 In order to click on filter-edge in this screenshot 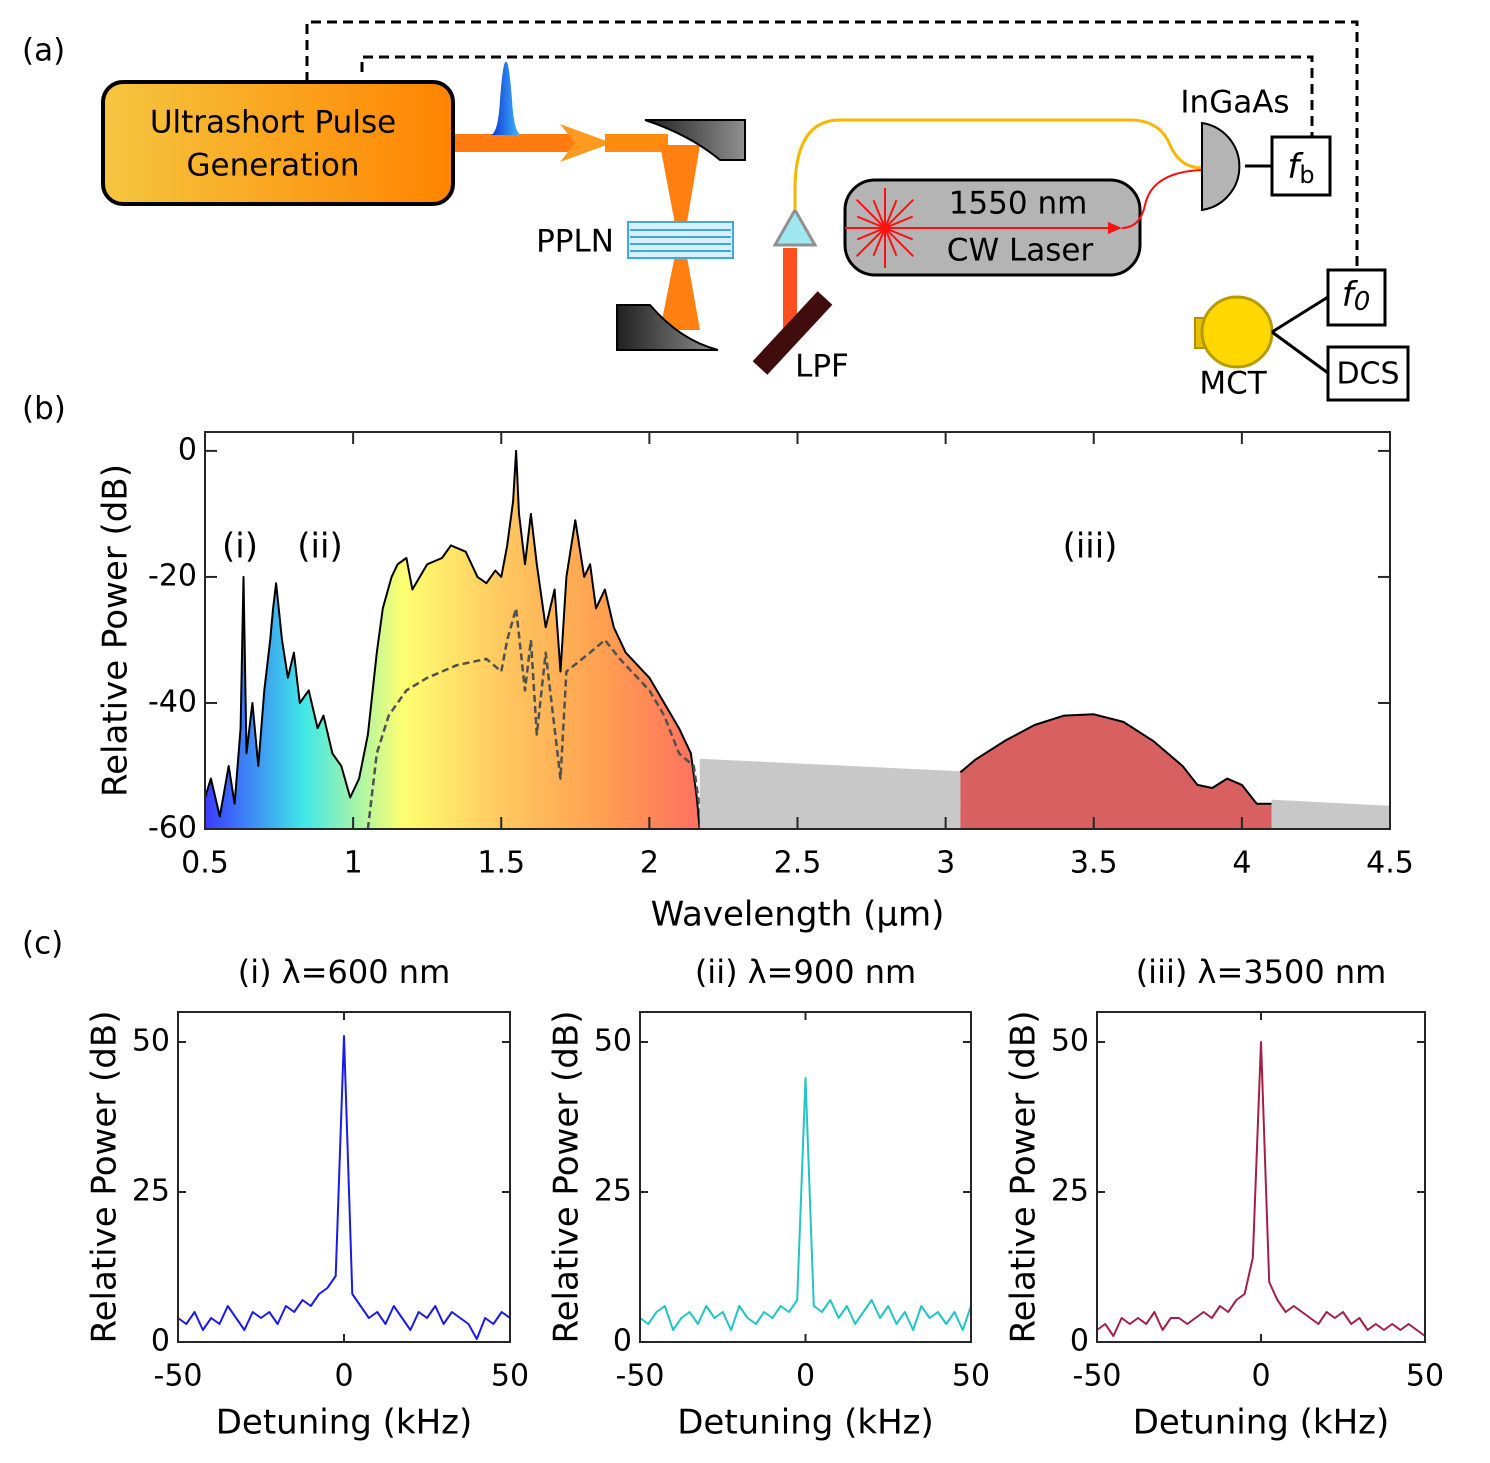, I will do `click(792, 333)`.